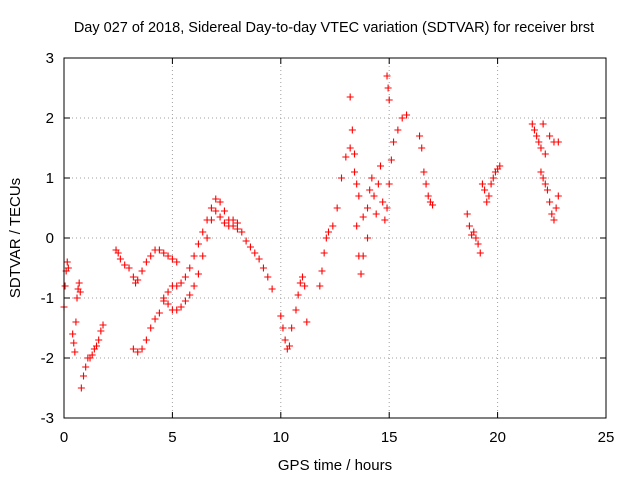 This screenshot has height=480, width=640. I want to click on x-tick-label: 5, so click(172, 437).